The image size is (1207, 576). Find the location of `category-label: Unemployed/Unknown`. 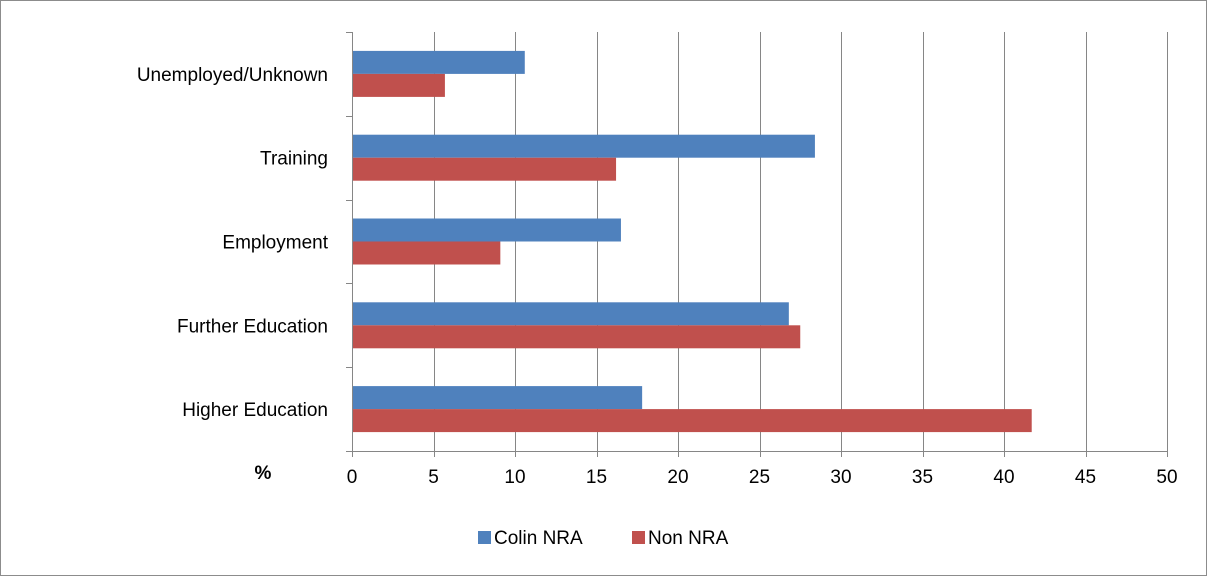

category-label: Unemployed/Unknown is located at coordinates (232, 75).